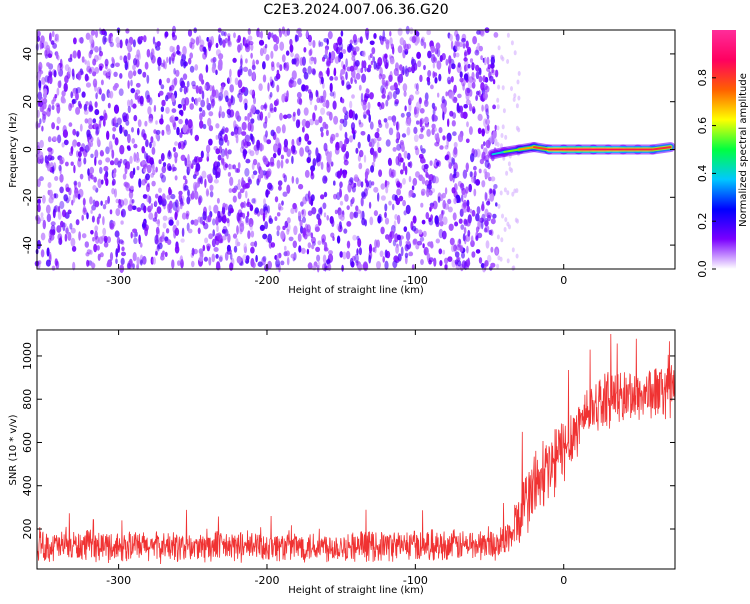  I want to click on y-tick-label: -40, so click(27, 245).